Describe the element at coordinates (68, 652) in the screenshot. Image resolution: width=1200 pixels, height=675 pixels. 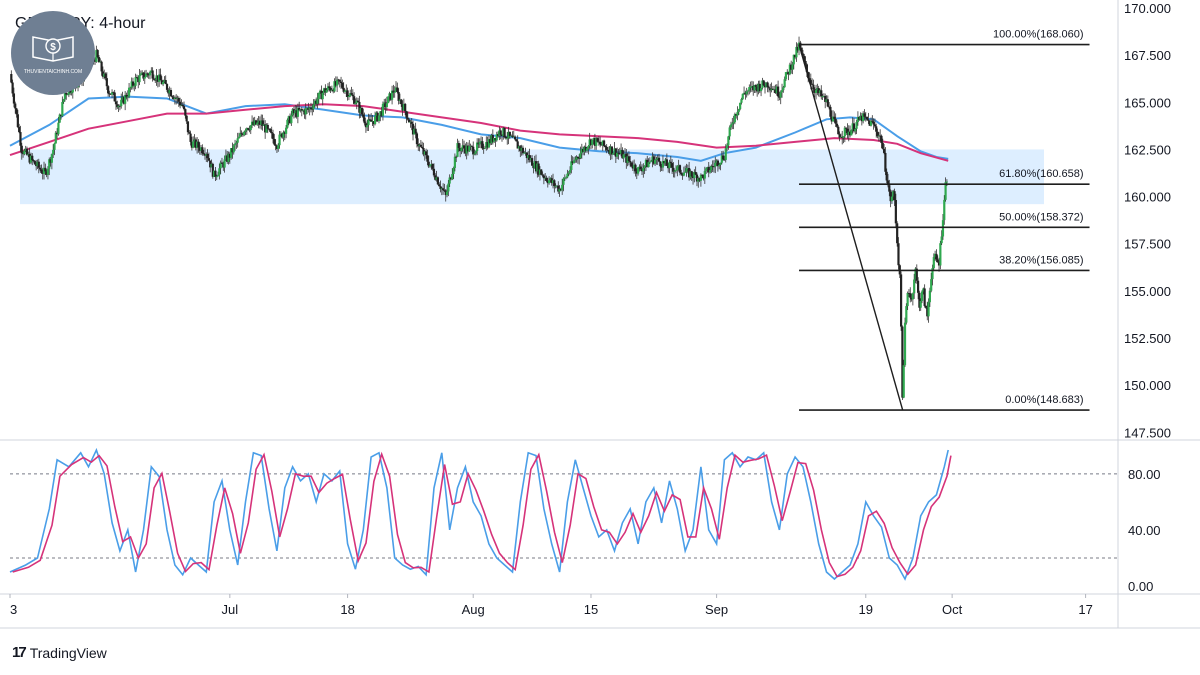
I see `brand-label: TradingView` at that location.